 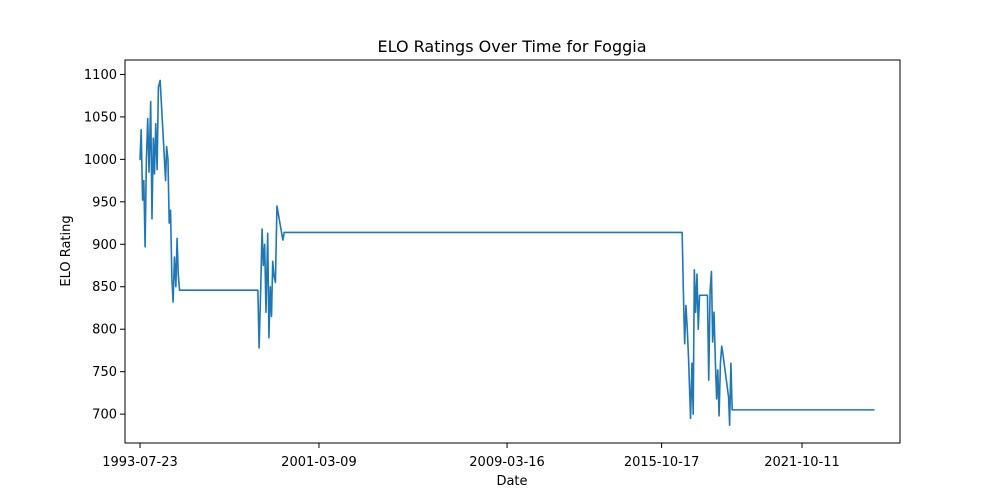 What do you see at coordinates (100, 75) in the screenshot?
I see `y-tick-label: 1100` at bounding box center [100, 75].